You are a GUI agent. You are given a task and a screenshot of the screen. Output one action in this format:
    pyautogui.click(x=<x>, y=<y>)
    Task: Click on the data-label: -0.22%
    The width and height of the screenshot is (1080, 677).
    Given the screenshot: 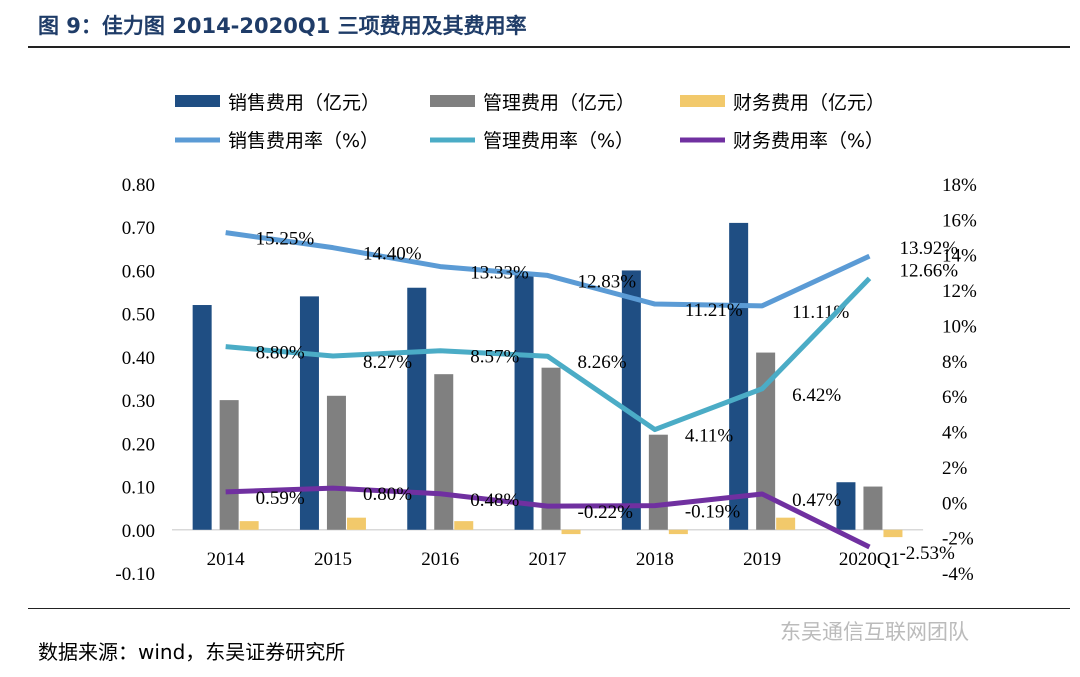 What is the action you would take?
    pyautogui.click(x=606, y=512)
    